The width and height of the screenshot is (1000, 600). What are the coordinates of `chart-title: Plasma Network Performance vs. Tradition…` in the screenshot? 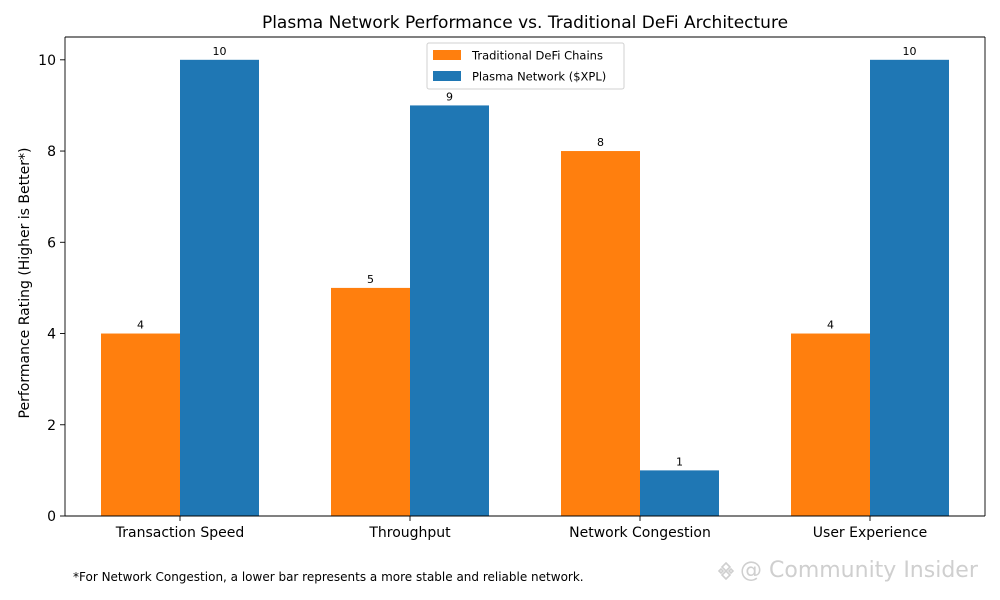 It's located at (525, 23).